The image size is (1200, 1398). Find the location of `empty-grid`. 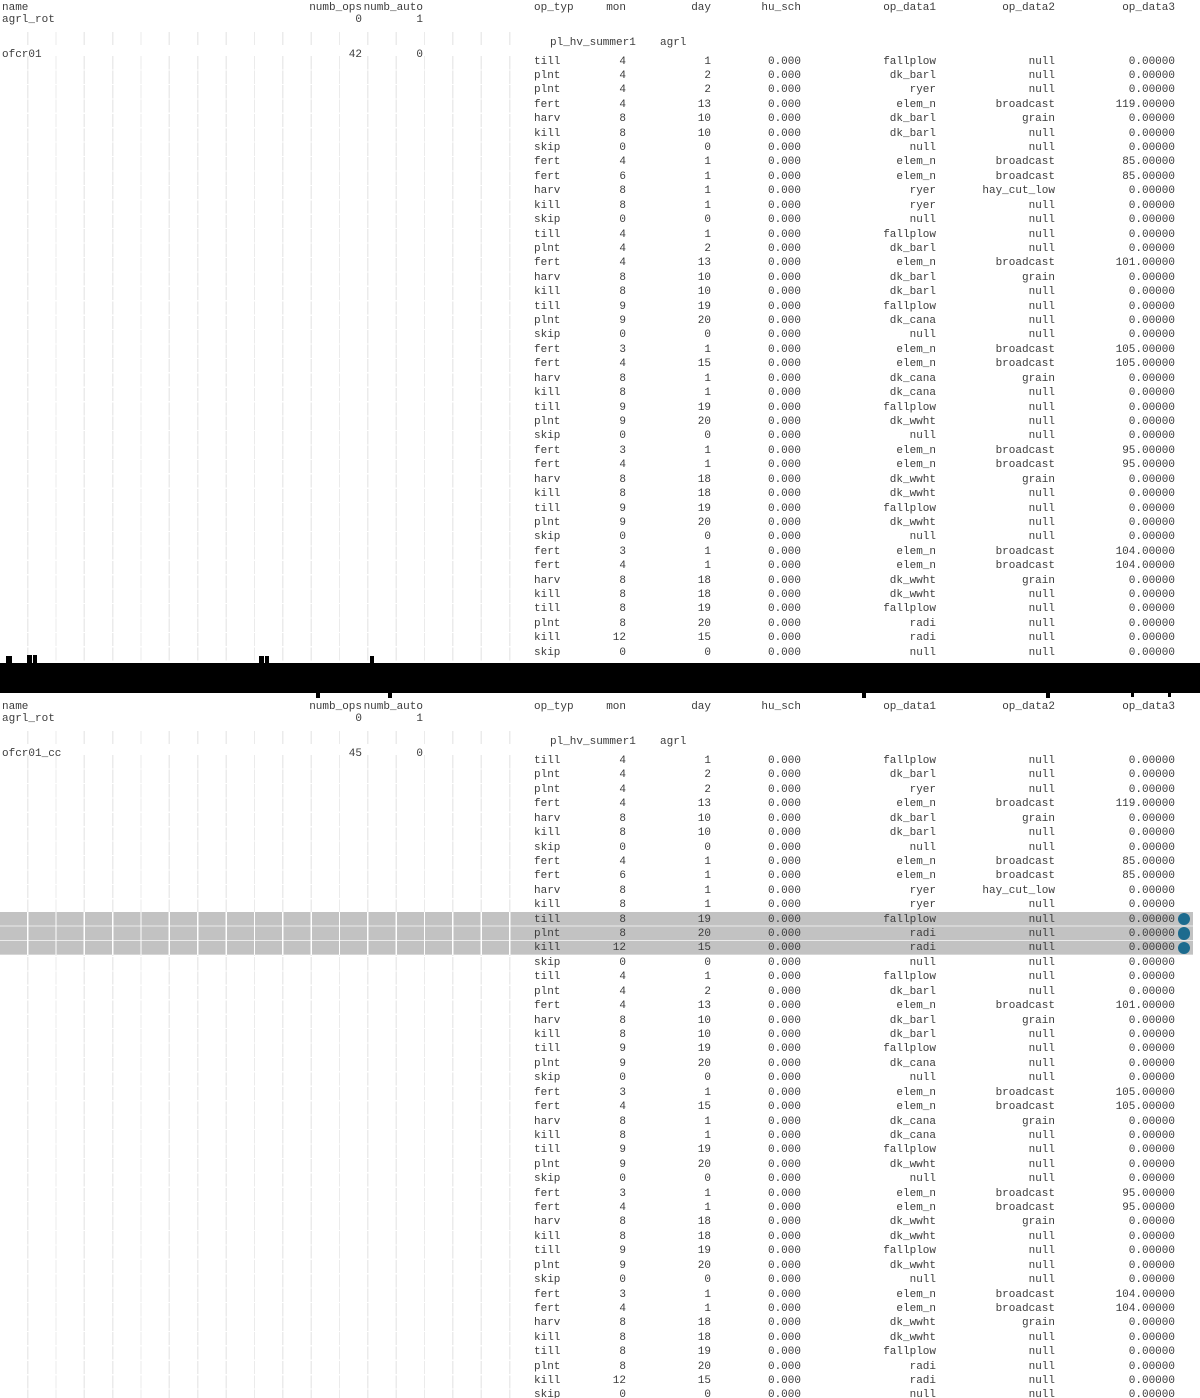

empty-grid is located at coordinates (255, 37).